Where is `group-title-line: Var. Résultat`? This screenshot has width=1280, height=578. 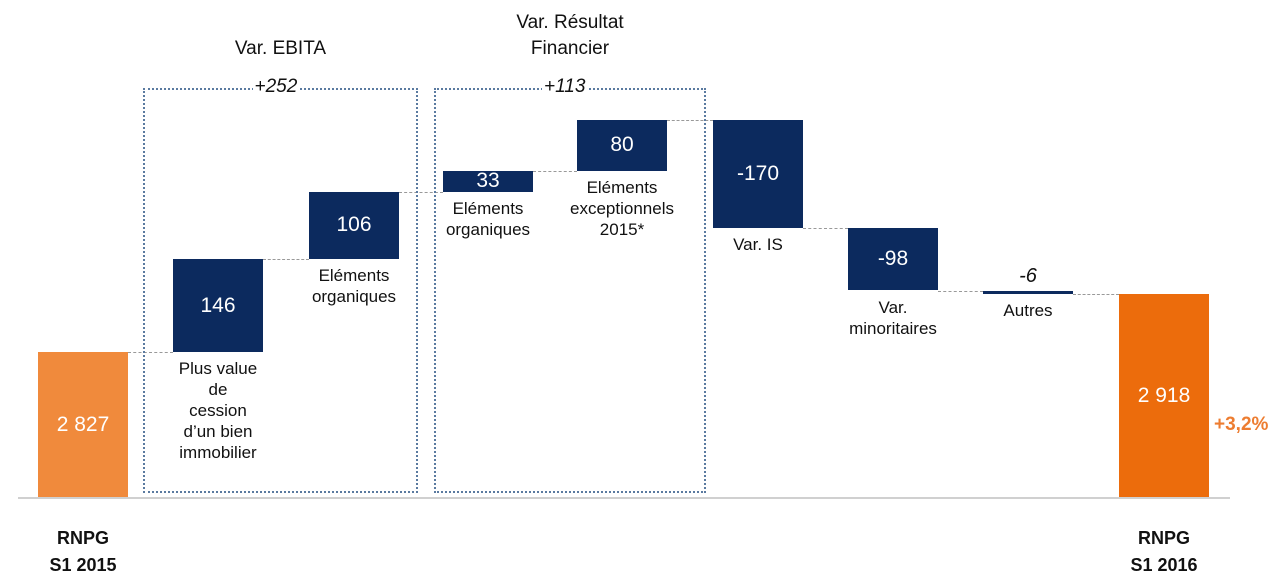 group-title-line: Var. Résultat is located at coordinates (570, 22).